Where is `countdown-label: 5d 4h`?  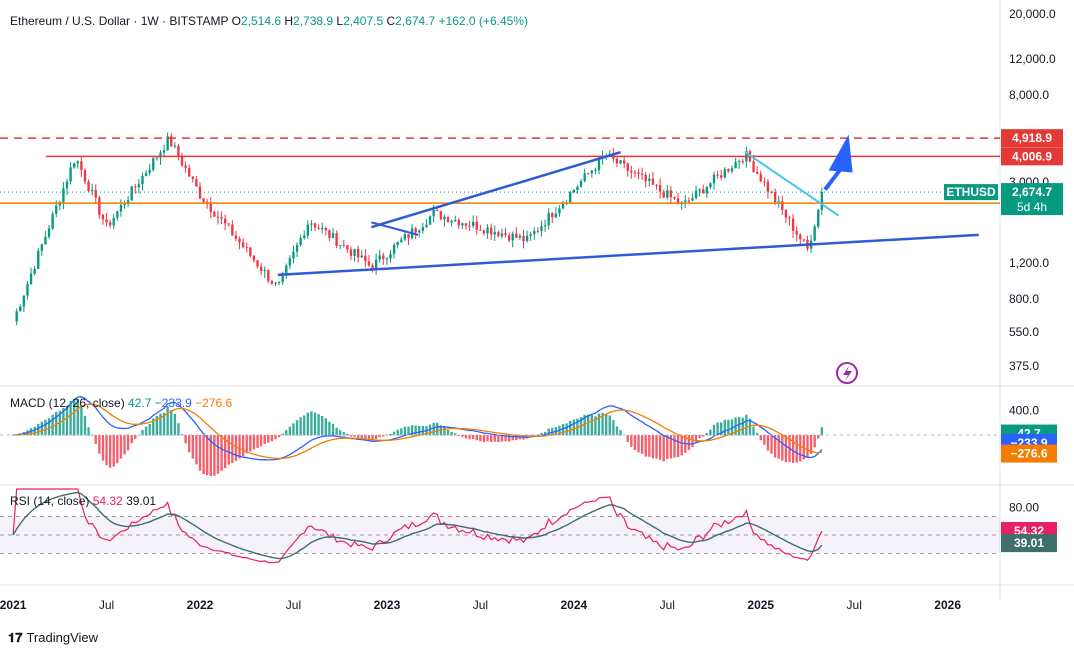
countdown-label: 5d 4h is located at coordinates (1032, 207).